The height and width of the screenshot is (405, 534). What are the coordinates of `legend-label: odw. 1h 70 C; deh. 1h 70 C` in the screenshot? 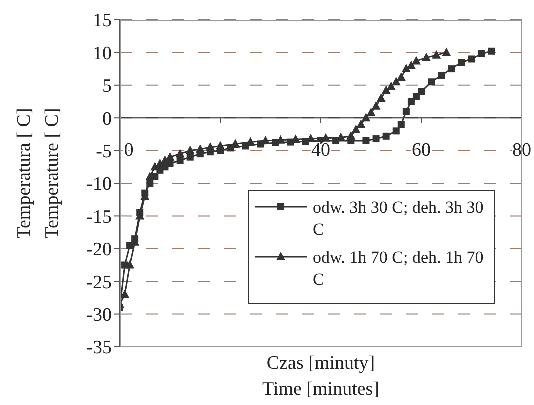 It's located at (399, 269).